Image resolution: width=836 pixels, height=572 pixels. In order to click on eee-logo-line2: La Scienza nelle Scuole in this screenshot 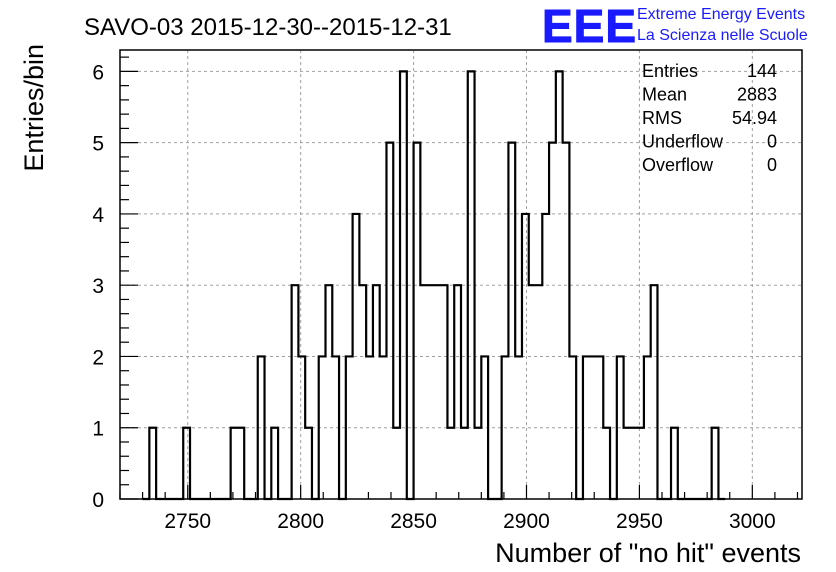, I will do `click(722, 35)`.